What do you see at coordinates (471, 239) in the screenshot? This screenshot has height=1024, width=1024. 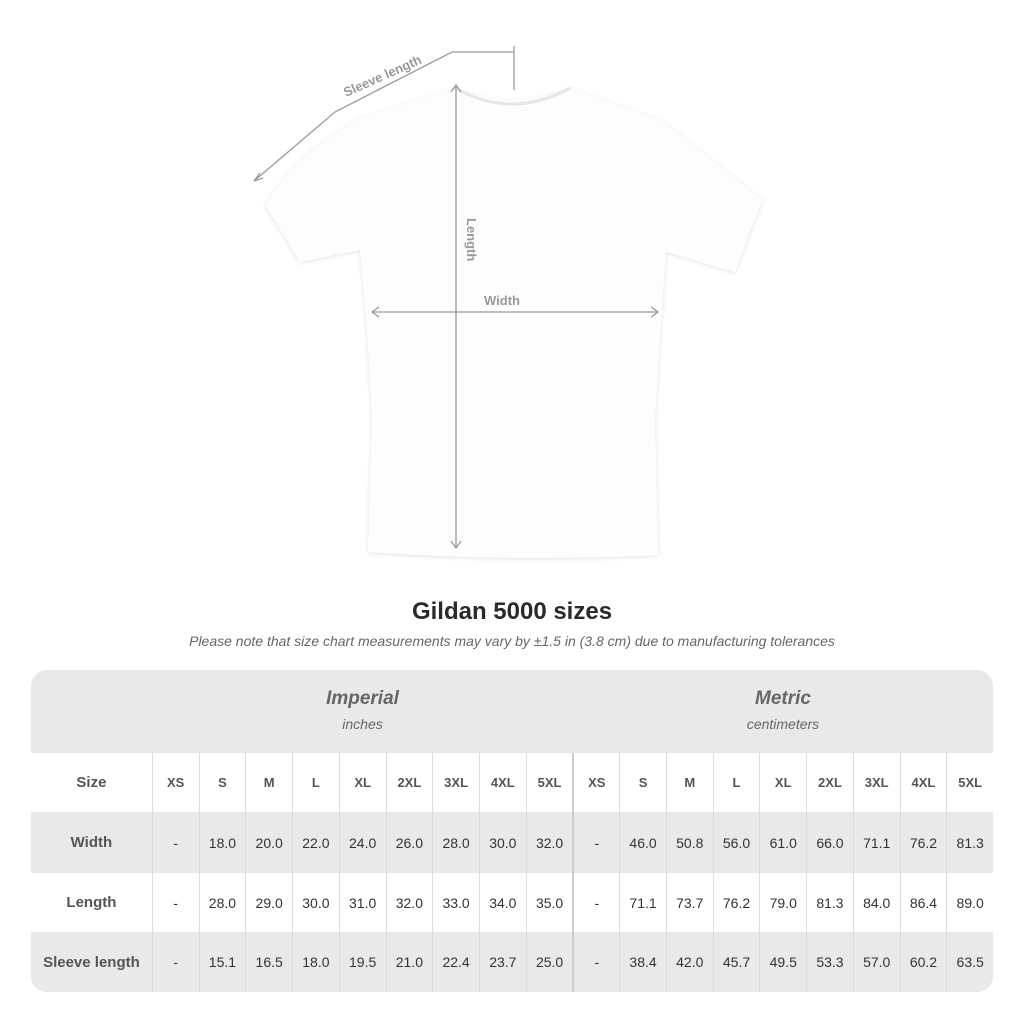 I see `length-label: Length` at bounding box center [471, 239].